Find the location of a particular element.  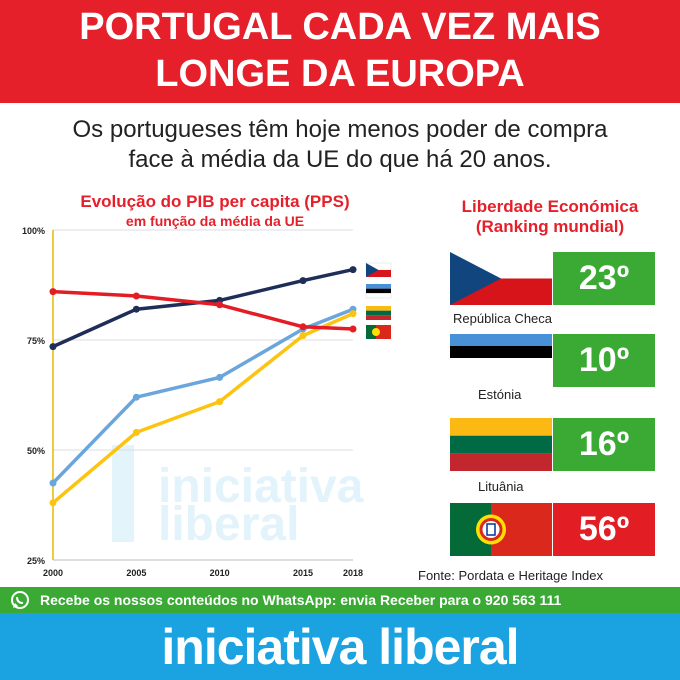

footer-banner: iniciativa liberal is located at coordinates (340, 646).